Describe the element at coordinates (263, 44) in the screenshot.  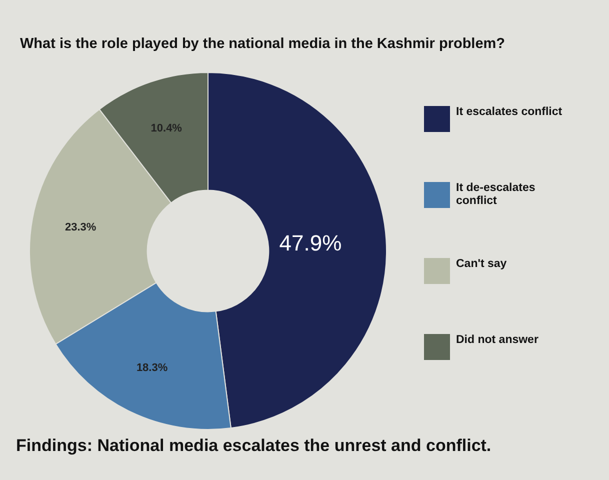
I see `chart-title: What is the role played by the national media in the Kashmir problem?` at that location.